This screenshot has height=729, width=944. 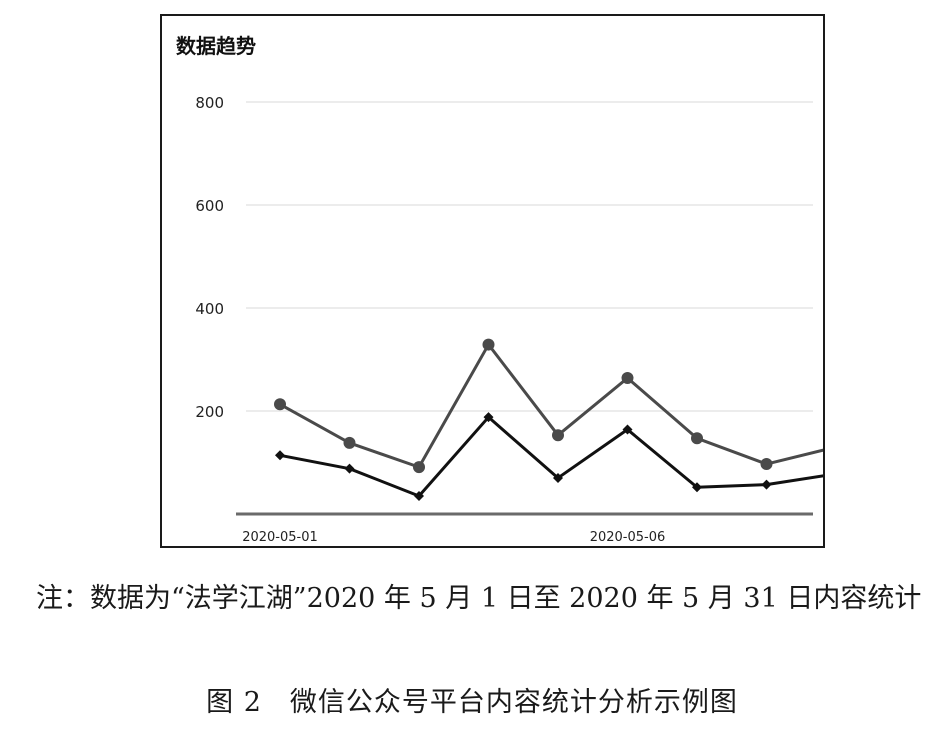 What do you see at coordinates (280, 537) in the screenshot?
I see `x-tick-label: 2020-05-01` at bounding box center [280, 537].